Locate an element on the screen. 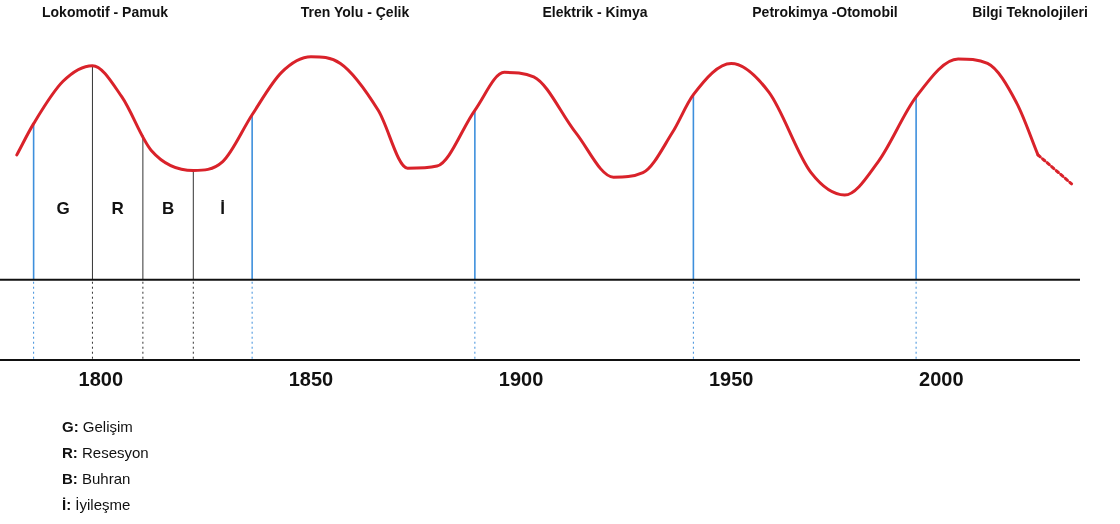 The width and height of the screenshot is (1120, 524). text: G: Gelişim is located at coordinates (98, 427).